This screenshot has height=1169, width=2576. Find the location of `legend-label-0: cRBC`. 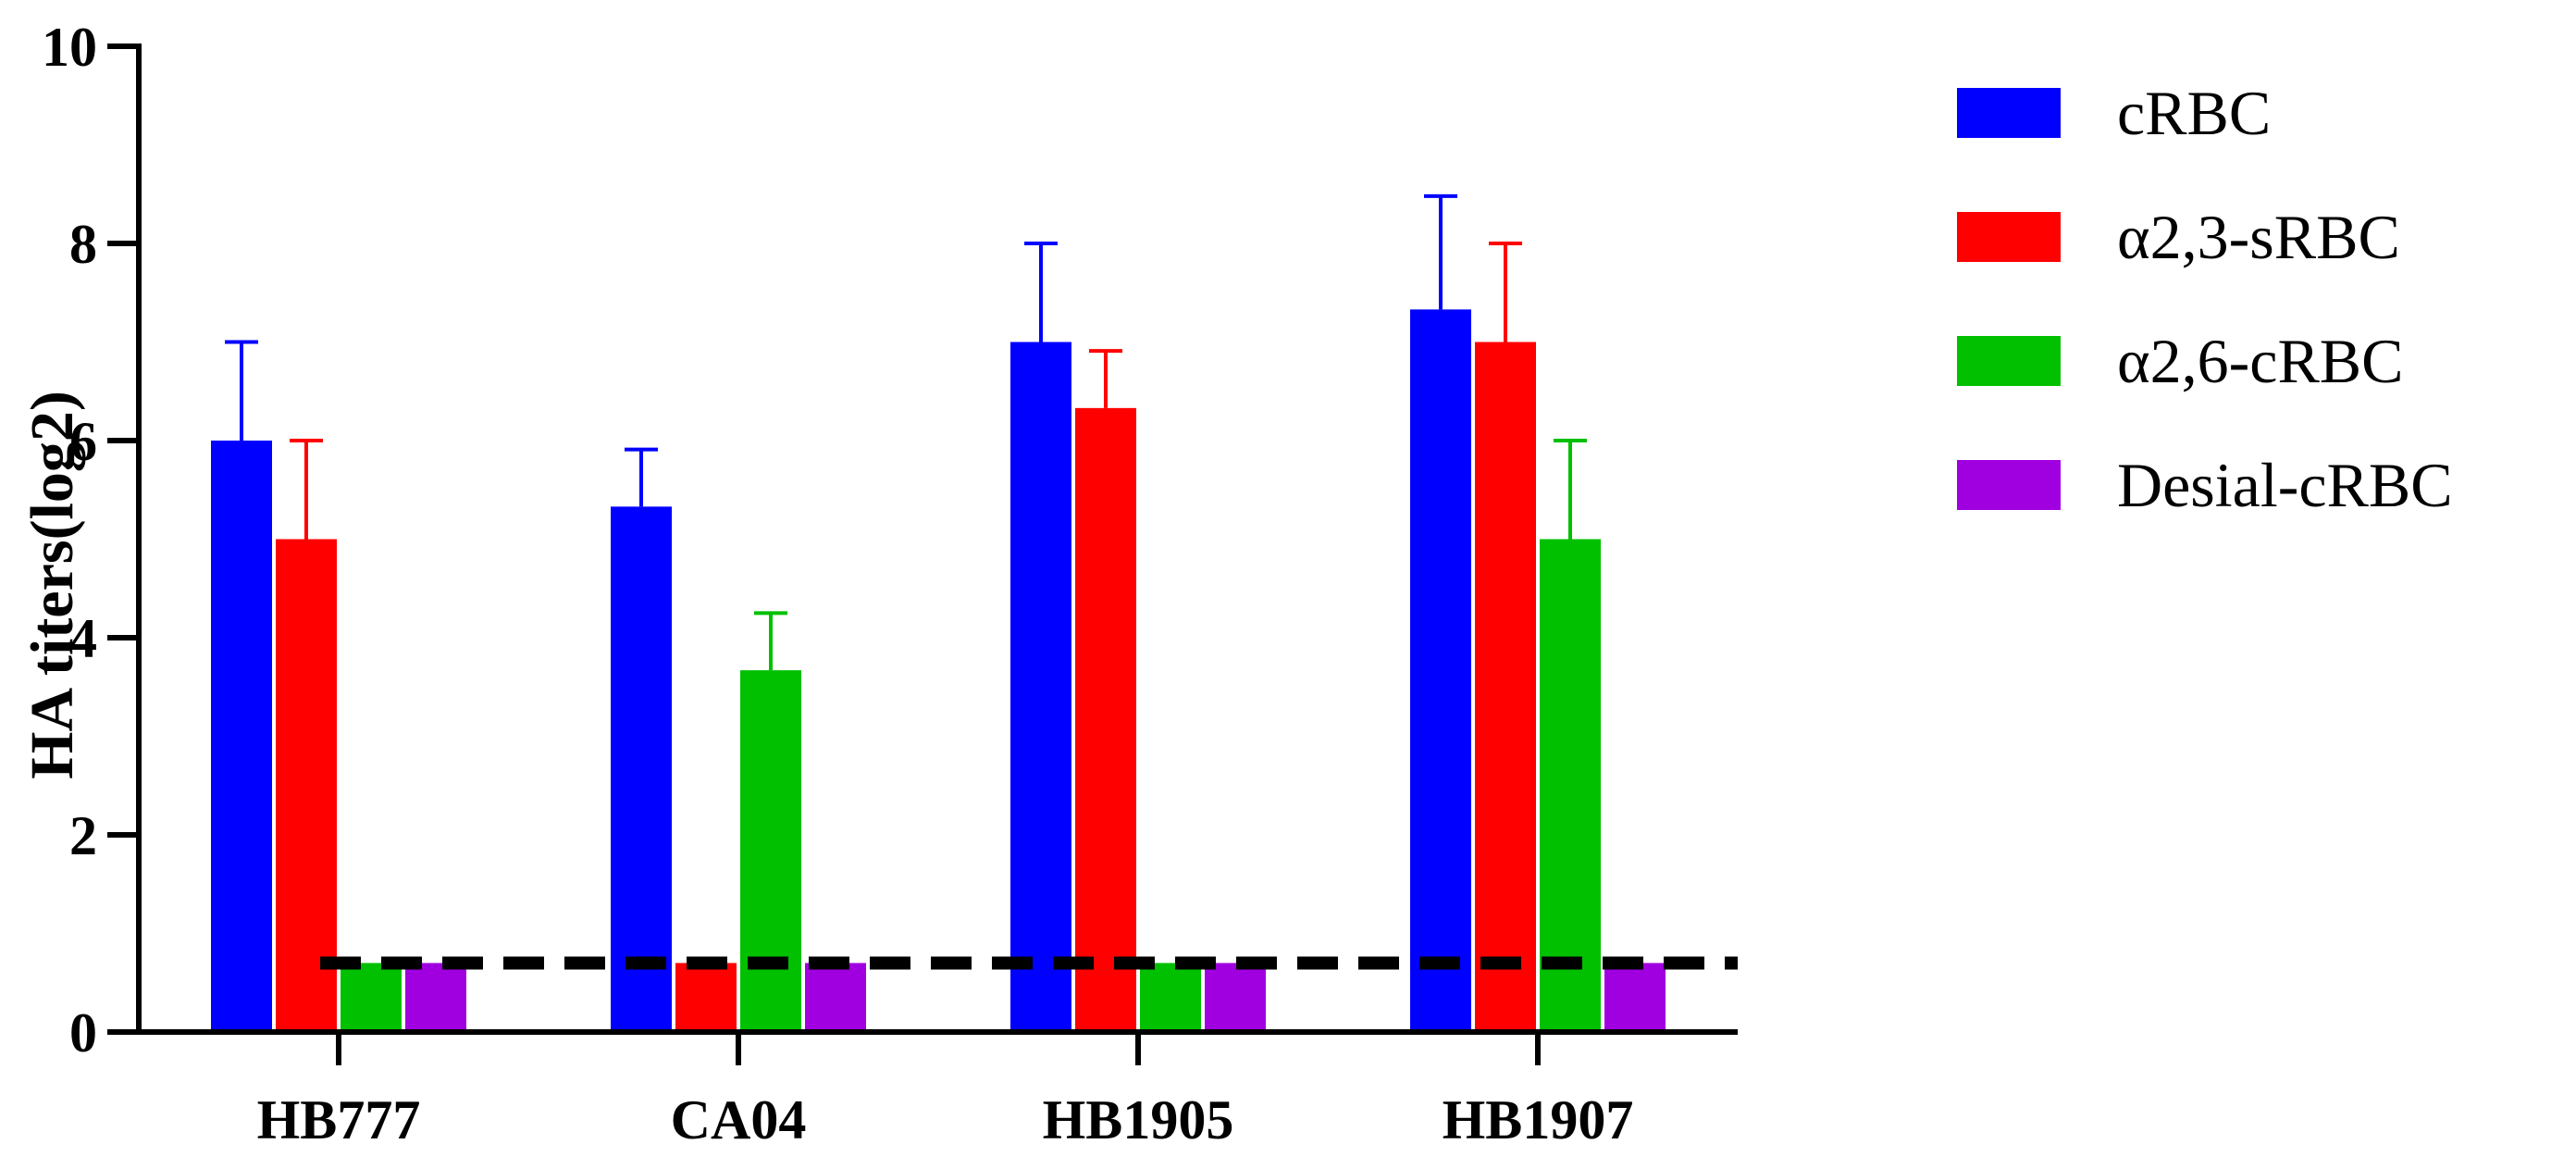

legend-label-0: cRBC is located at coordinates (2194, 113).